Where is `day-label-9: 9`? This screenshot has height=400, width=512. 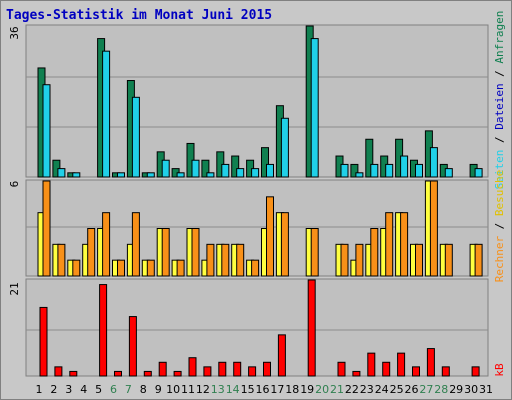 day-label-9: 9 is located at coordinates (158, 389).